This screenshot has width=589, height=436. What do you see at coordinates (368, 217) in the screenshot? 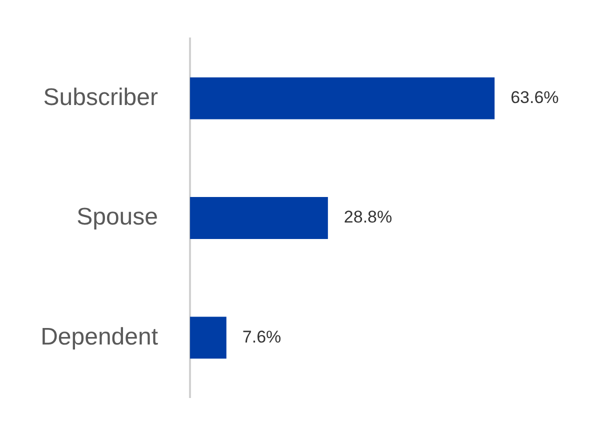
I see `data-label: 28.8%` at bounding box center [368, 217].